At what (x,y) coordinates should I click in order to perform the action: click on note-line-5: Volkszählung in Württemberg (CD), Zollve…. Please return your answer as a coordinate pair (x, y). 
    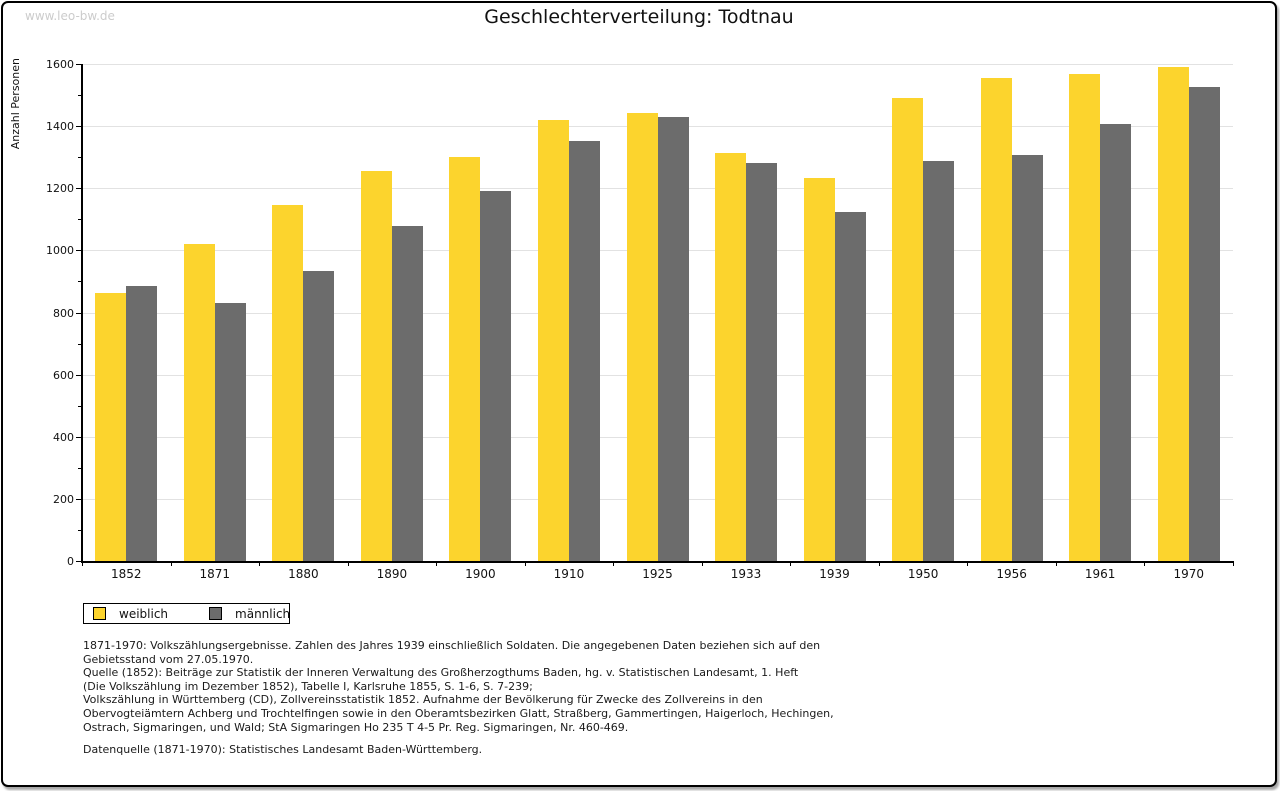
    Looking at the image, I should click on (423, 700).